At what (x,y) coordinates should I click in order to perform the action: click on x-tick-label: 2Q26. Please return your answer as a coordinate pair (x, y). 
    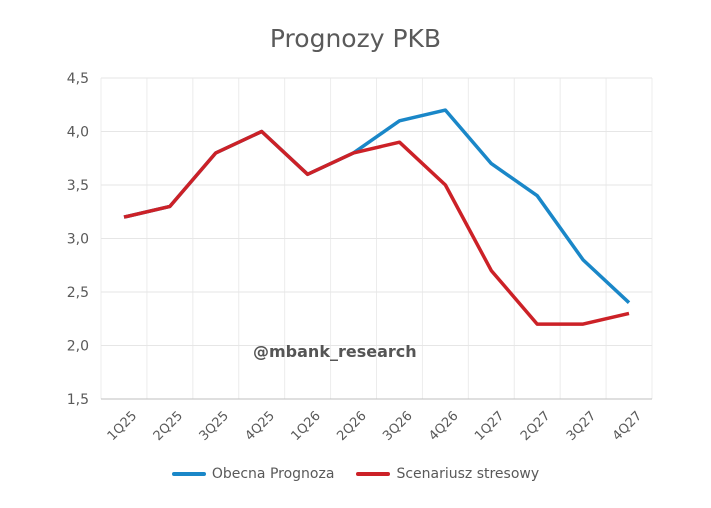
    Looking at the image, I should click on (351, 426).